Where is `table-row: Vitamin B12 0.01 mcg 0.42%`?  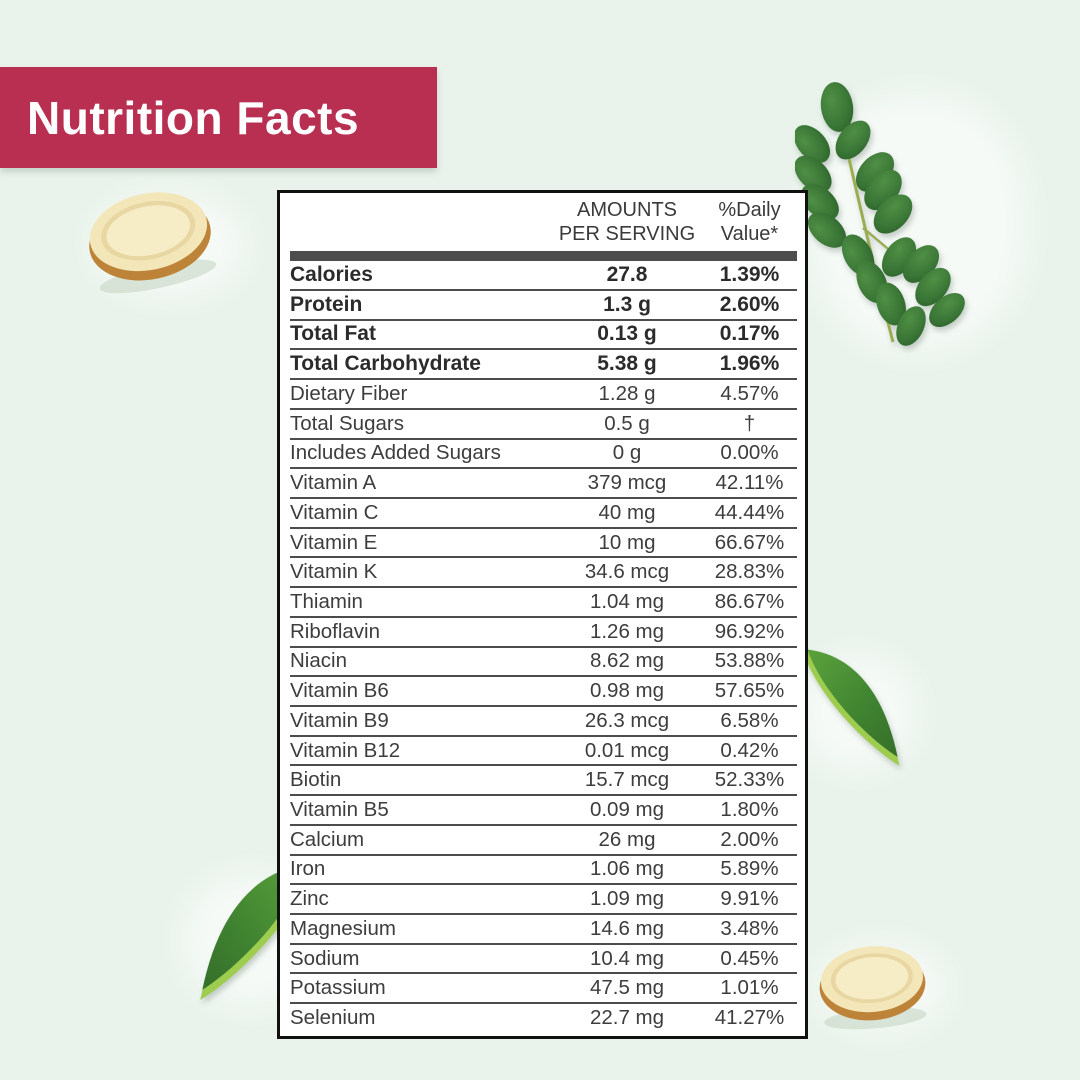 table-row: Vitamin B12 0.01 mcg 0.42% is located at coordinates (543, 752).